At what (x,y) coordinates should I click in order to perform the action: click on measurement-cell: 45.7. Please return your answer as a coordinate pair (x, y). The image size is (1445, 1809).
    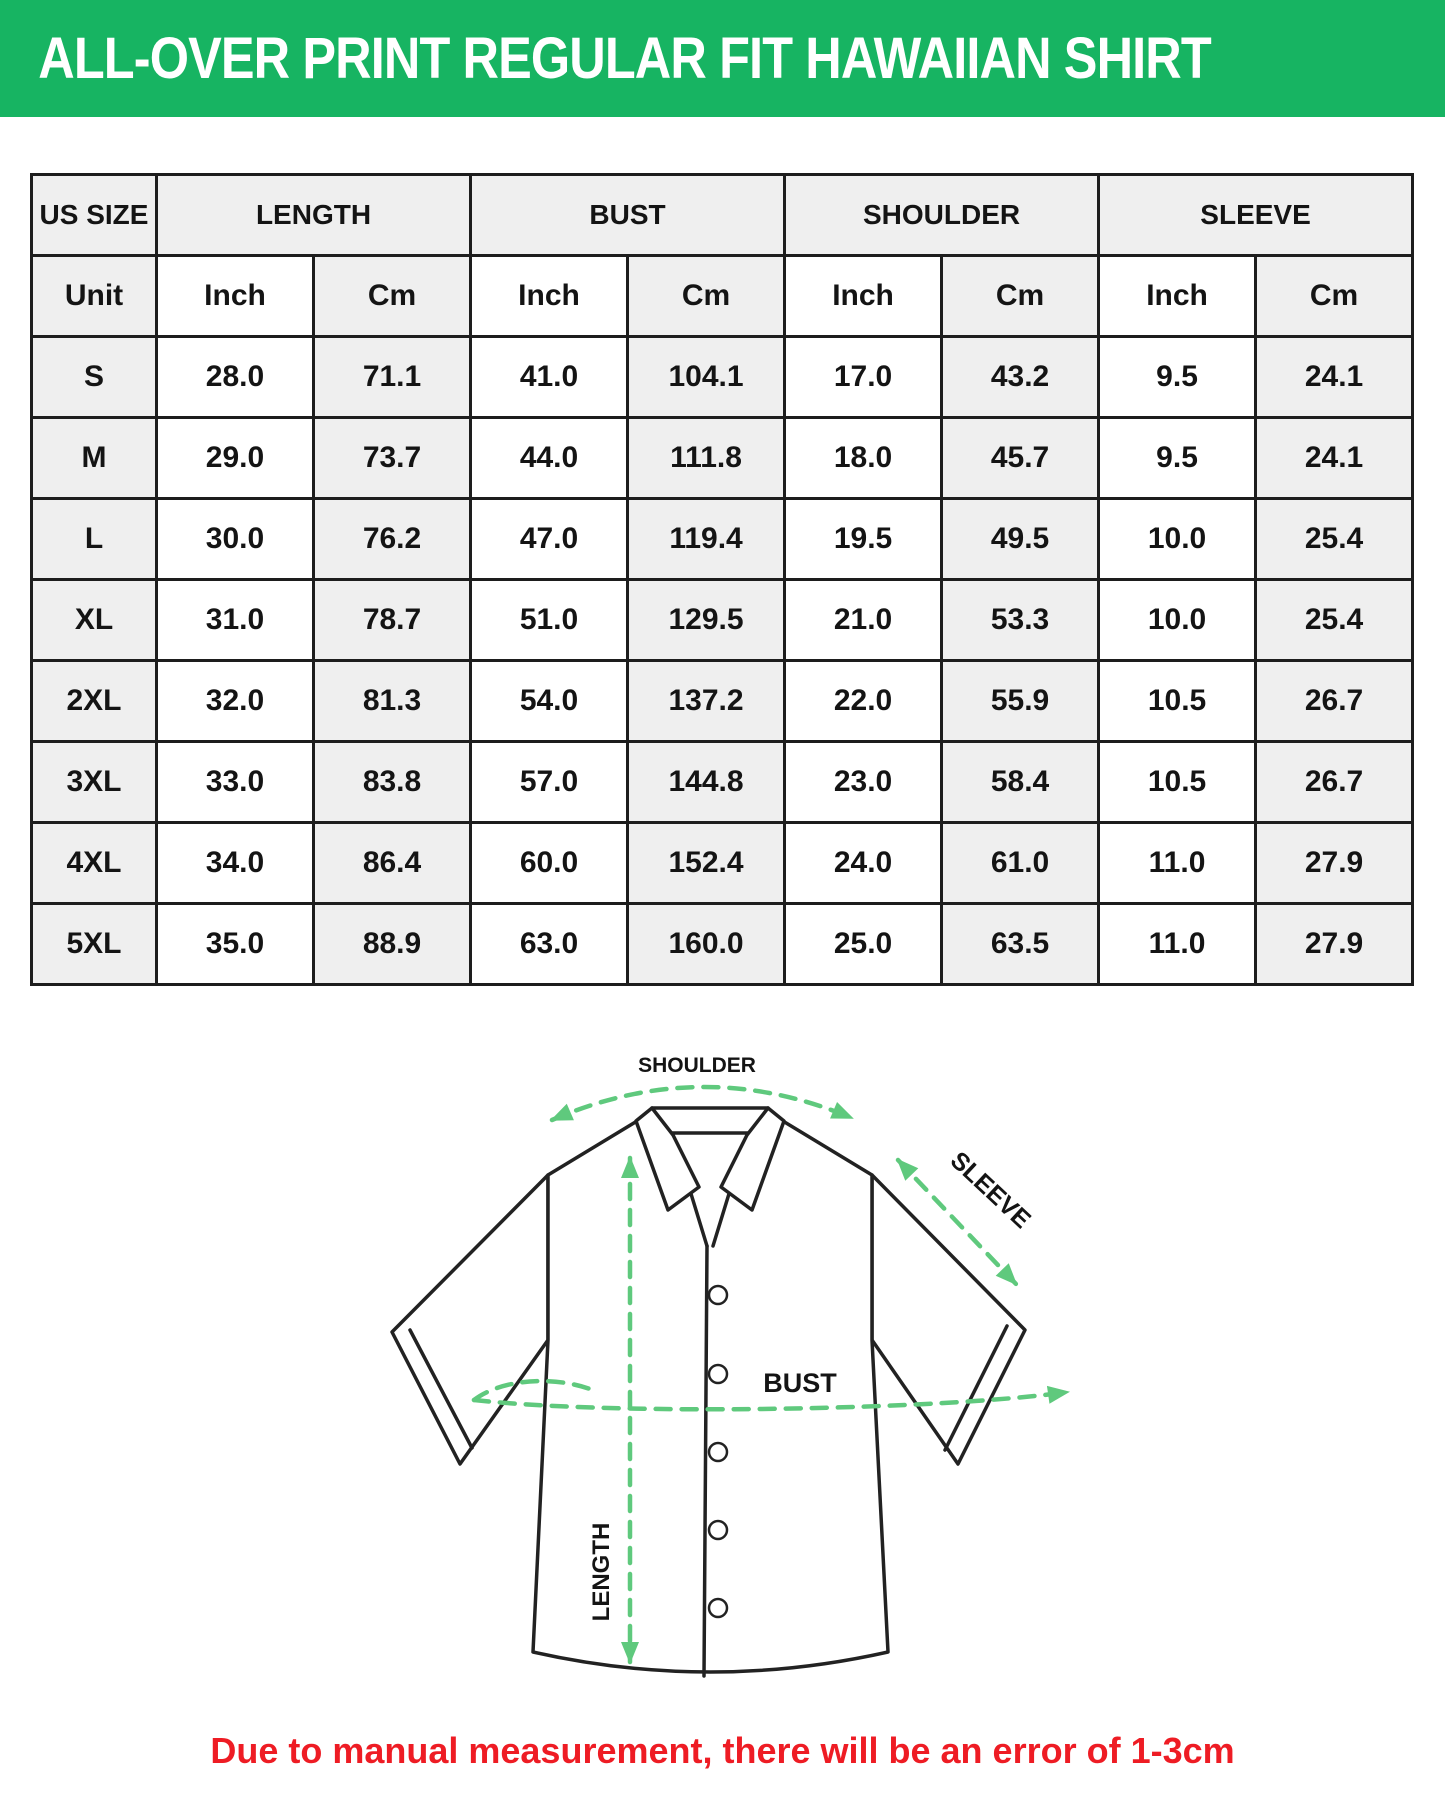
    Looking at the image, I should click on (1020, 458).